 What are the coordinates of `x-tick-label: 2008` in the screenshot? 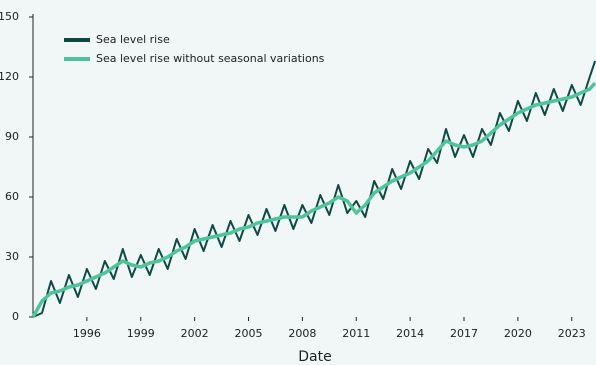 It's located at (302, 333).